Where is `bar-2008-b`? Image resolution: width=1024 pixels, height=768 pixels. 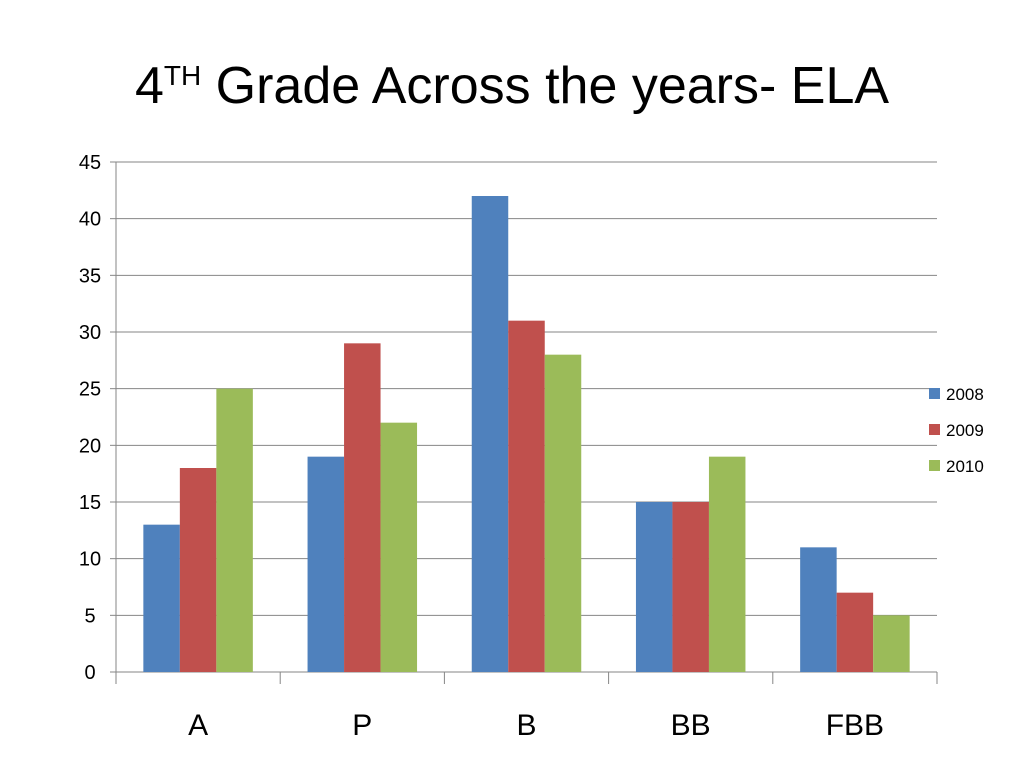 bar-2008-b is located at coordinates (490, 434).